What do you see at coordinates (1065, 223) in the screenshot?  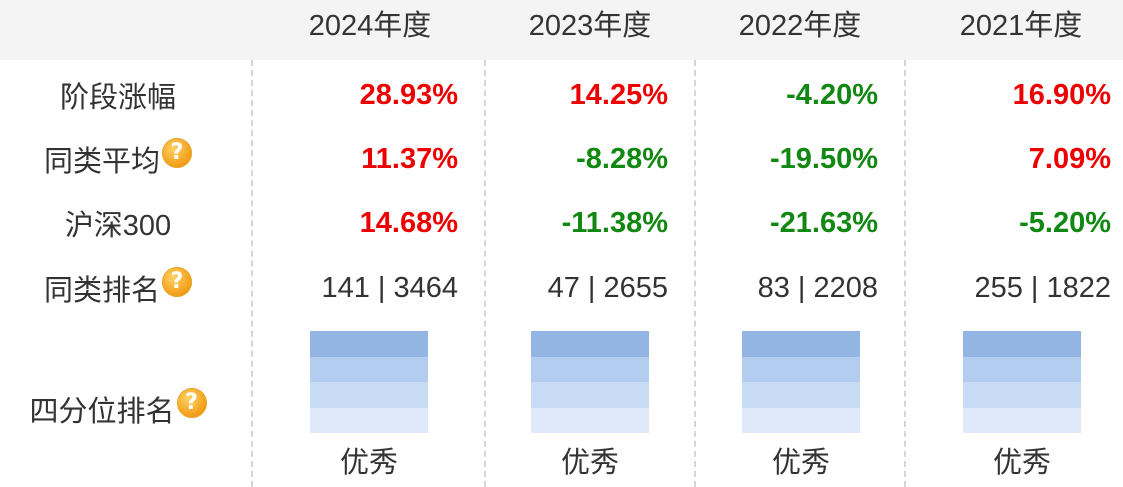 I see `csi300-value-2021: -5.20%` at bounding box center [1065, 223].